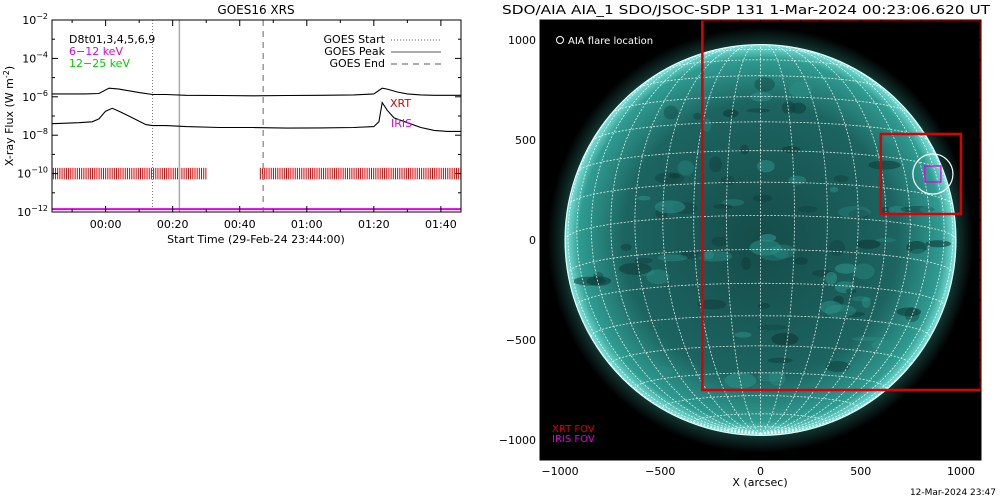 This screenshot has height=504, width=1000. What do you see at coordinates (522, 40) in the screenshot?
I see `y-tick-label: 1000` at bounding box center [522, 40].